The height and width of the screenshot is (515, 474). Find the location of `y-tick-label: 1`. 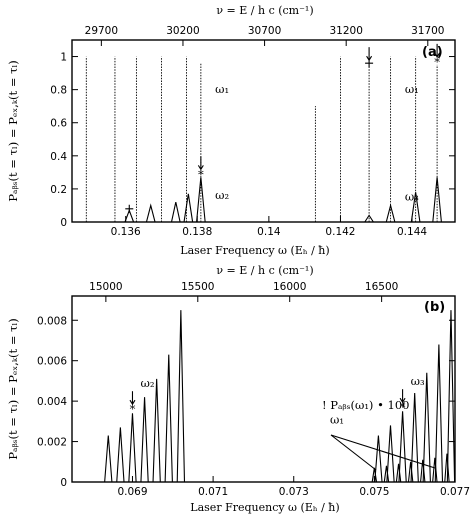

y-tick-label: 1 is located at coordinates (63, 58).